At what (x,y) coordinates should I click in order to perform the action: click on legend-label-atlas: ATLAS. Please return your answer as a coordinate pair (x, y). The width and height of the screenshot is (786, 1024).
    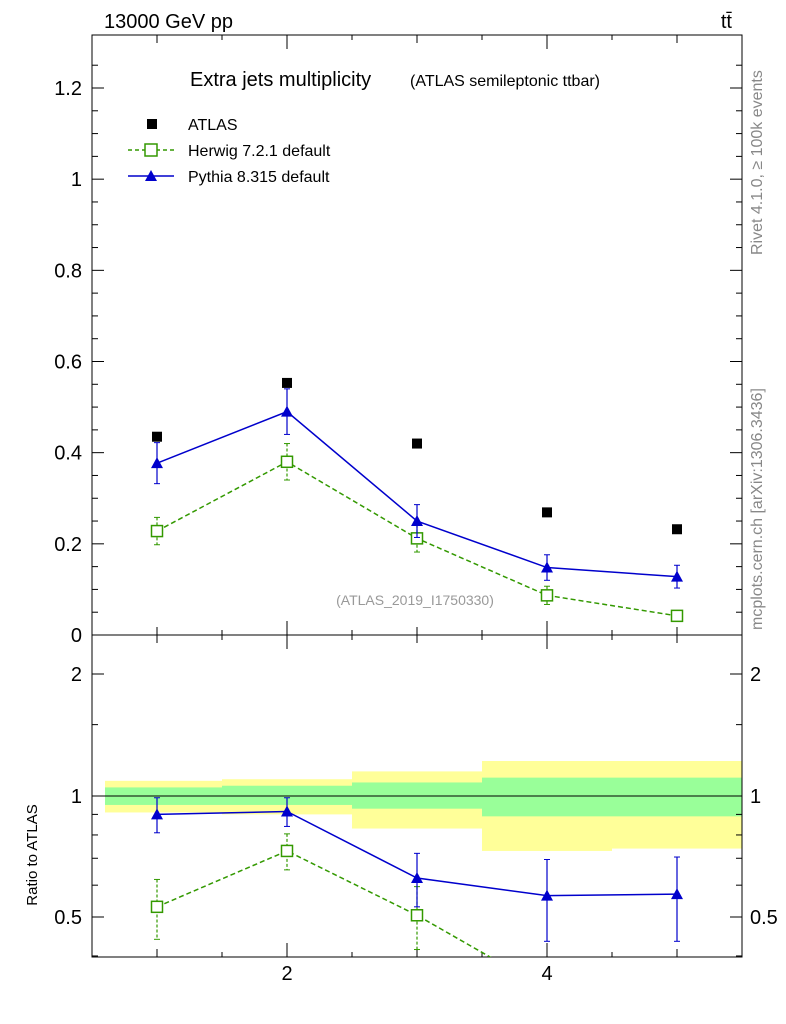
    Looking at the image, I should click on (213, 125).